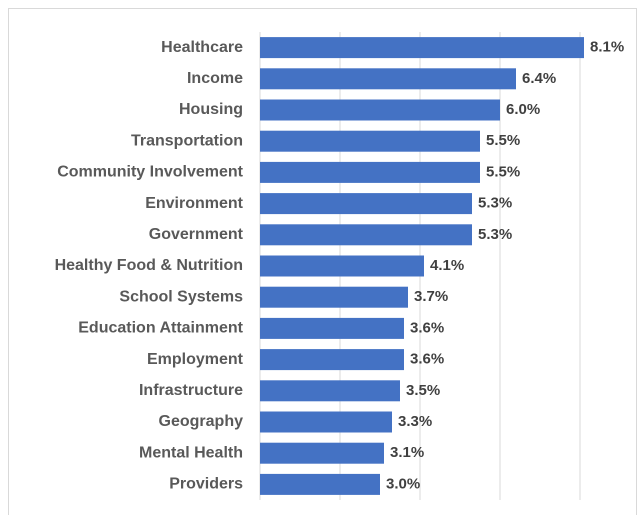  Describe the element at coordinates (149, 265) in the screenshot. I see `y-tick-label: Healthy Food & Nutrition` at that location.